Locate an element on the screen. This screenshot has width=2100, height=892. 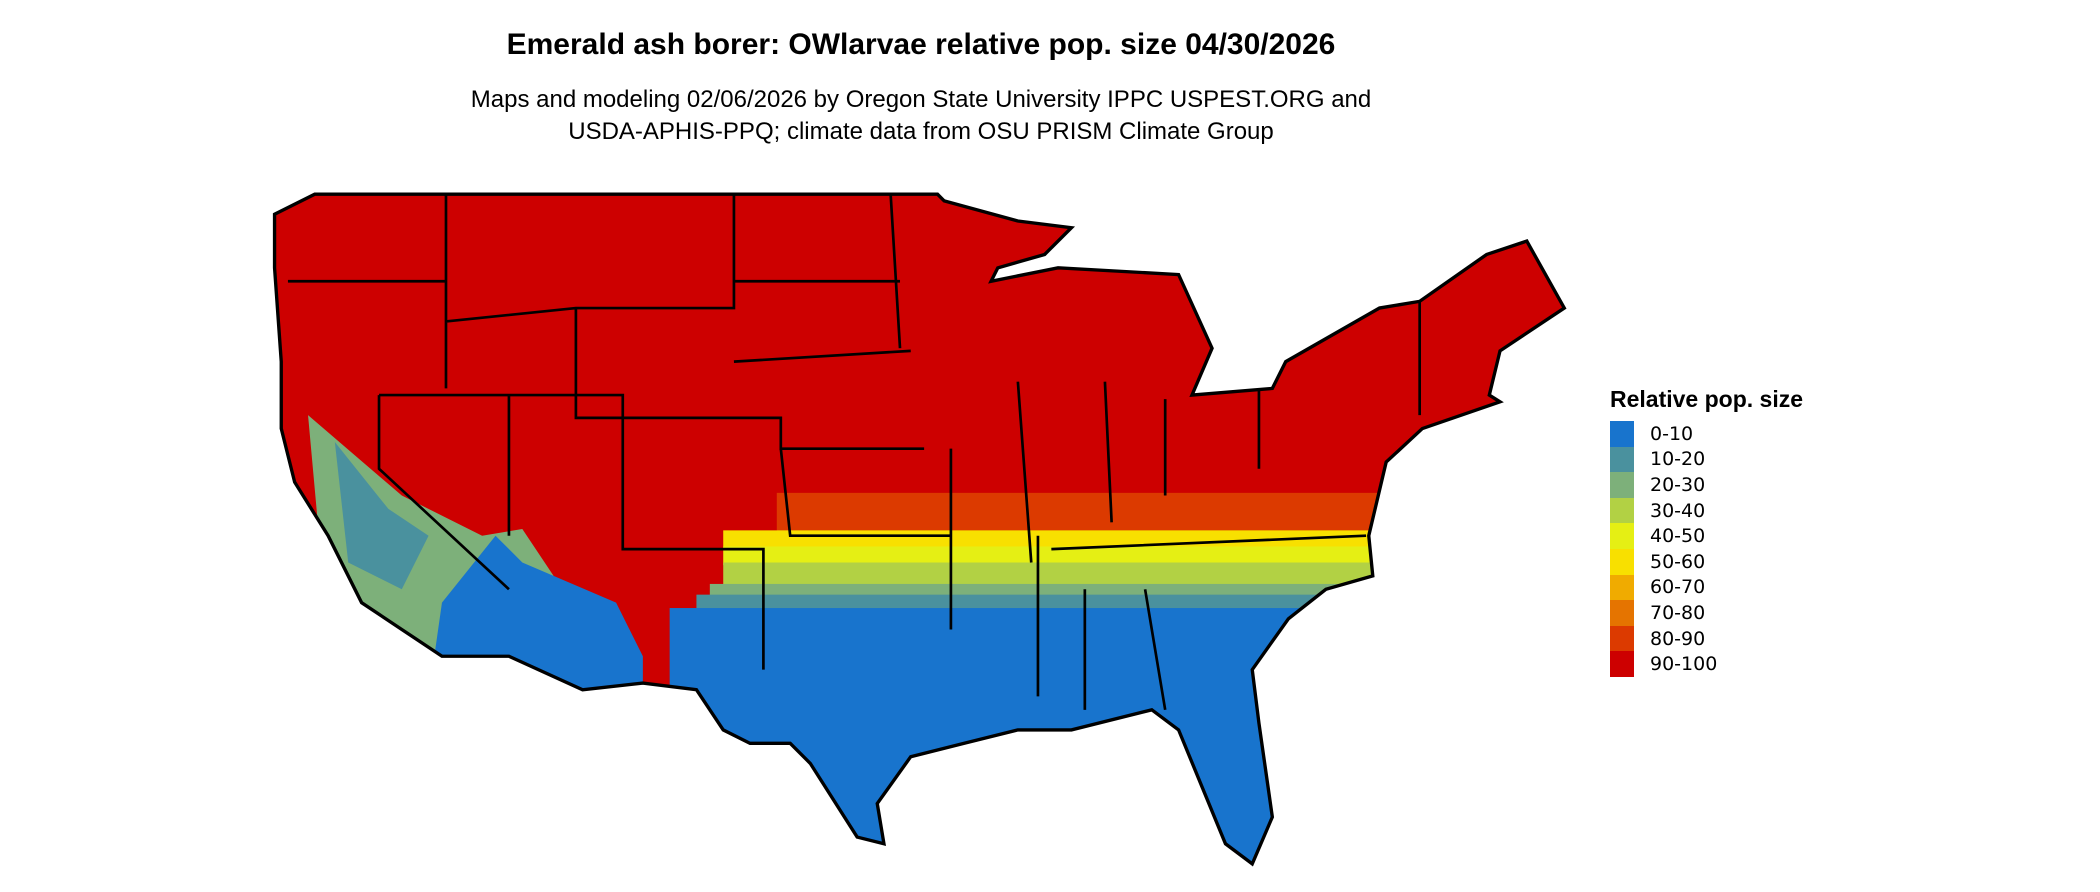
zone-0-10-east is located at coordinates (1031, 736).